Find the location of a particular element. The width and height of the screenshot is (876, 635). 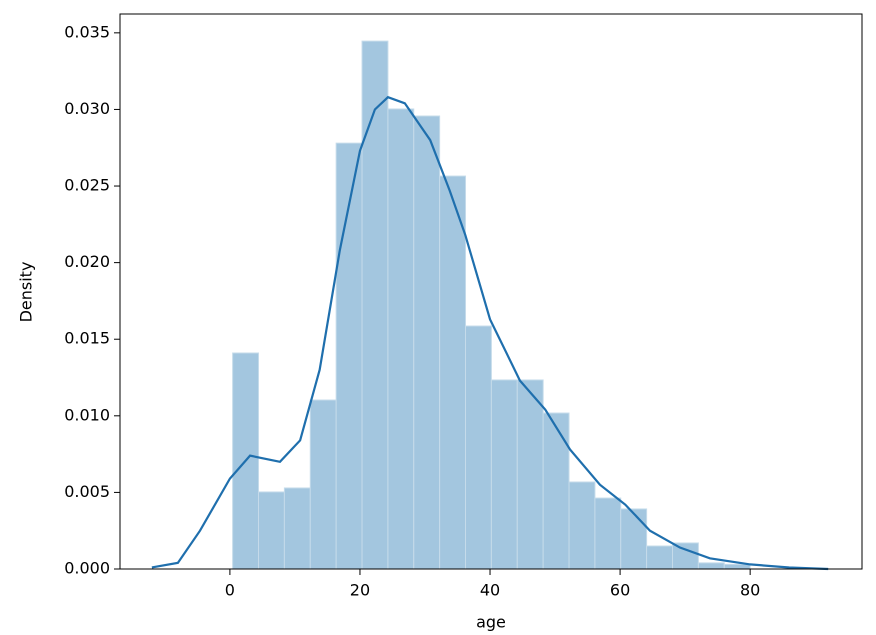

x-tick-label: 40 is located at coordinates (490, 590).